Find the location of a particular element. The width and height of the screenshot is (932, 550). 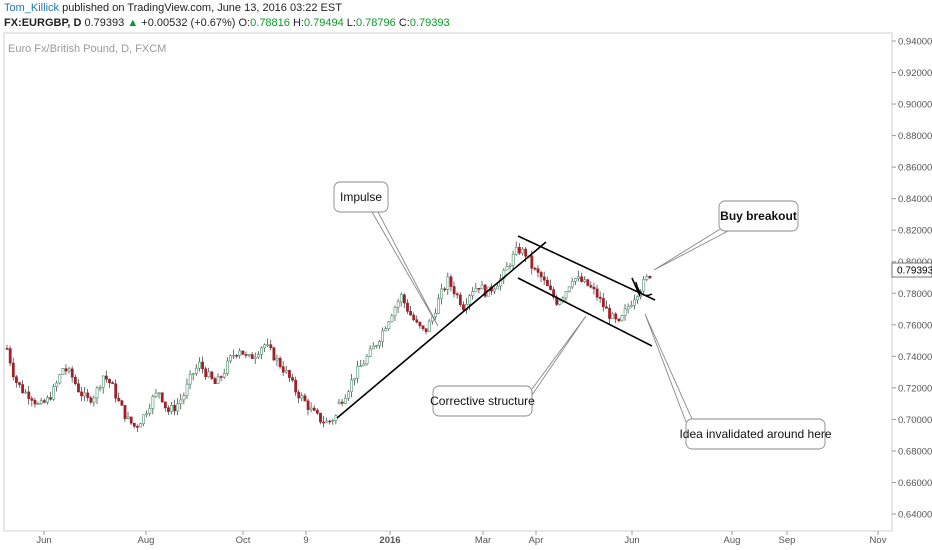

low-value: 0.78796 is located at coordinates (375, 23).